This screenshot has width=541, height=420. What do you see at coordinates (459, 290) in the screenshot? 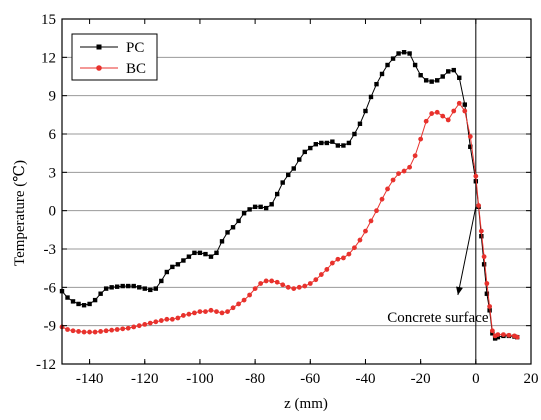
I see `annotation-arrowhead` at bounding box center [459, 290].